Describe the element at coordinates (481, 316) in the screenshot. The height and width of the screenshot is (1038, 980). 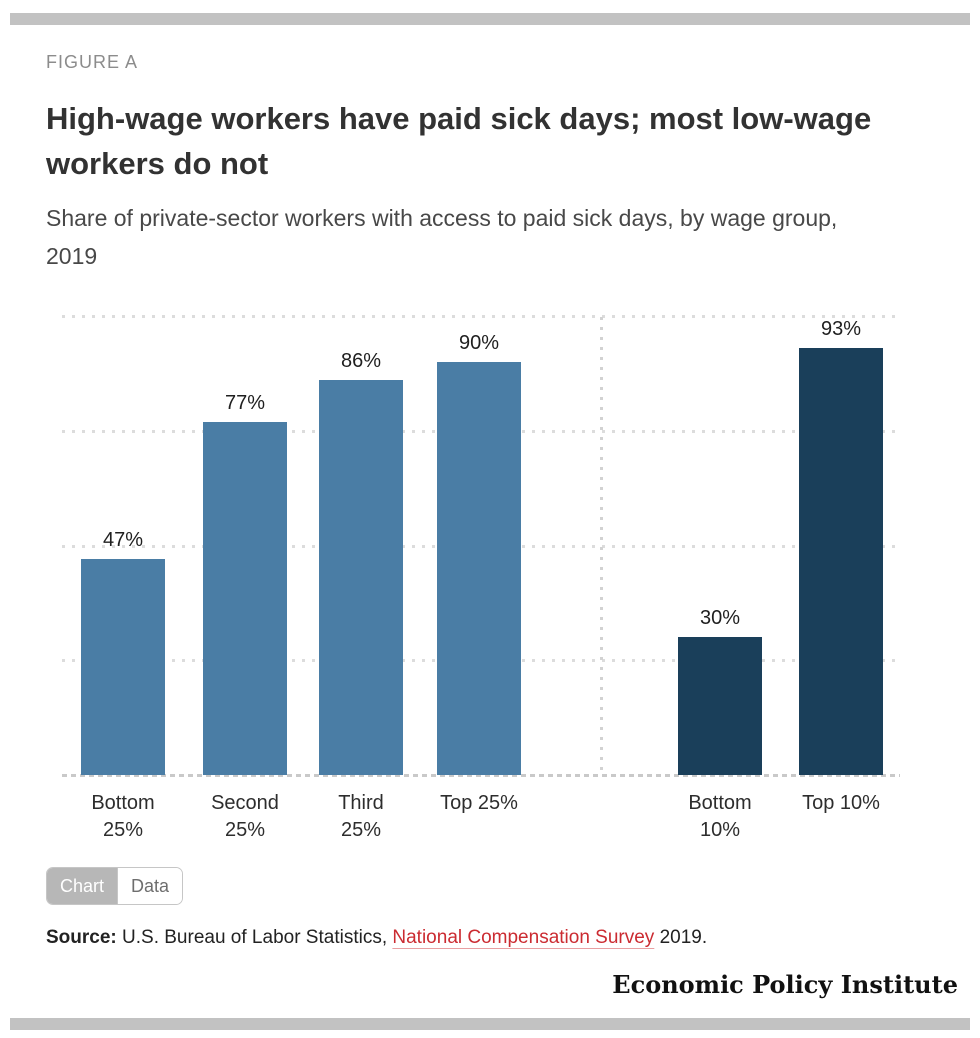
I see `gridline-100-pct` at that location.